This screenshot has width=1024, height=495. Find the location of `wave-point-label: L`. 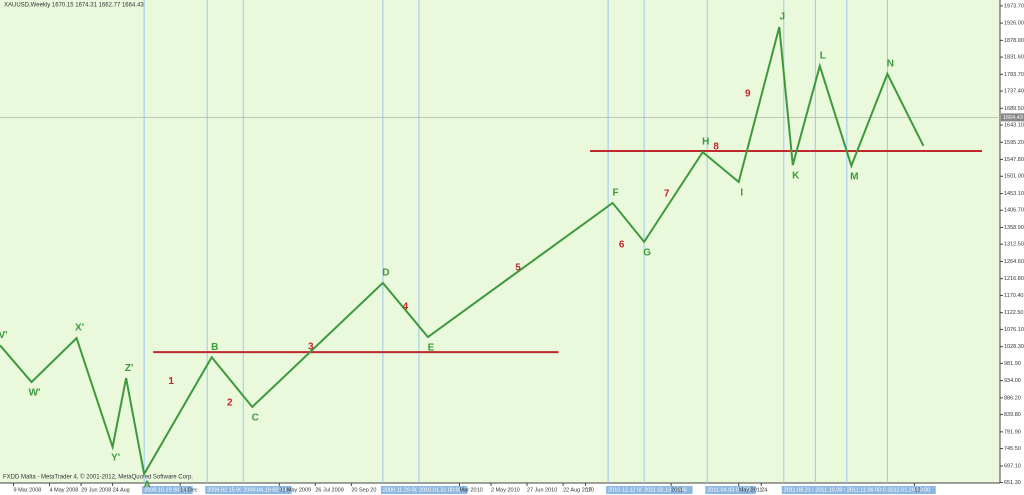

wave-point-label: L is located at coordinates (823, 56).